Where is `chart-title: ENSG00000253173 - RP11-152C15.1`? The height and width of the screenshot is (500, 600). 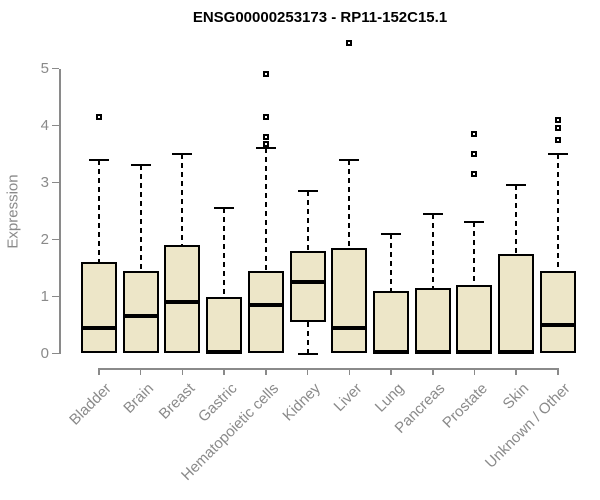 chart-title: ENSG00000253173 - RP11-152C15.1 is located at coordinates (320, 17).